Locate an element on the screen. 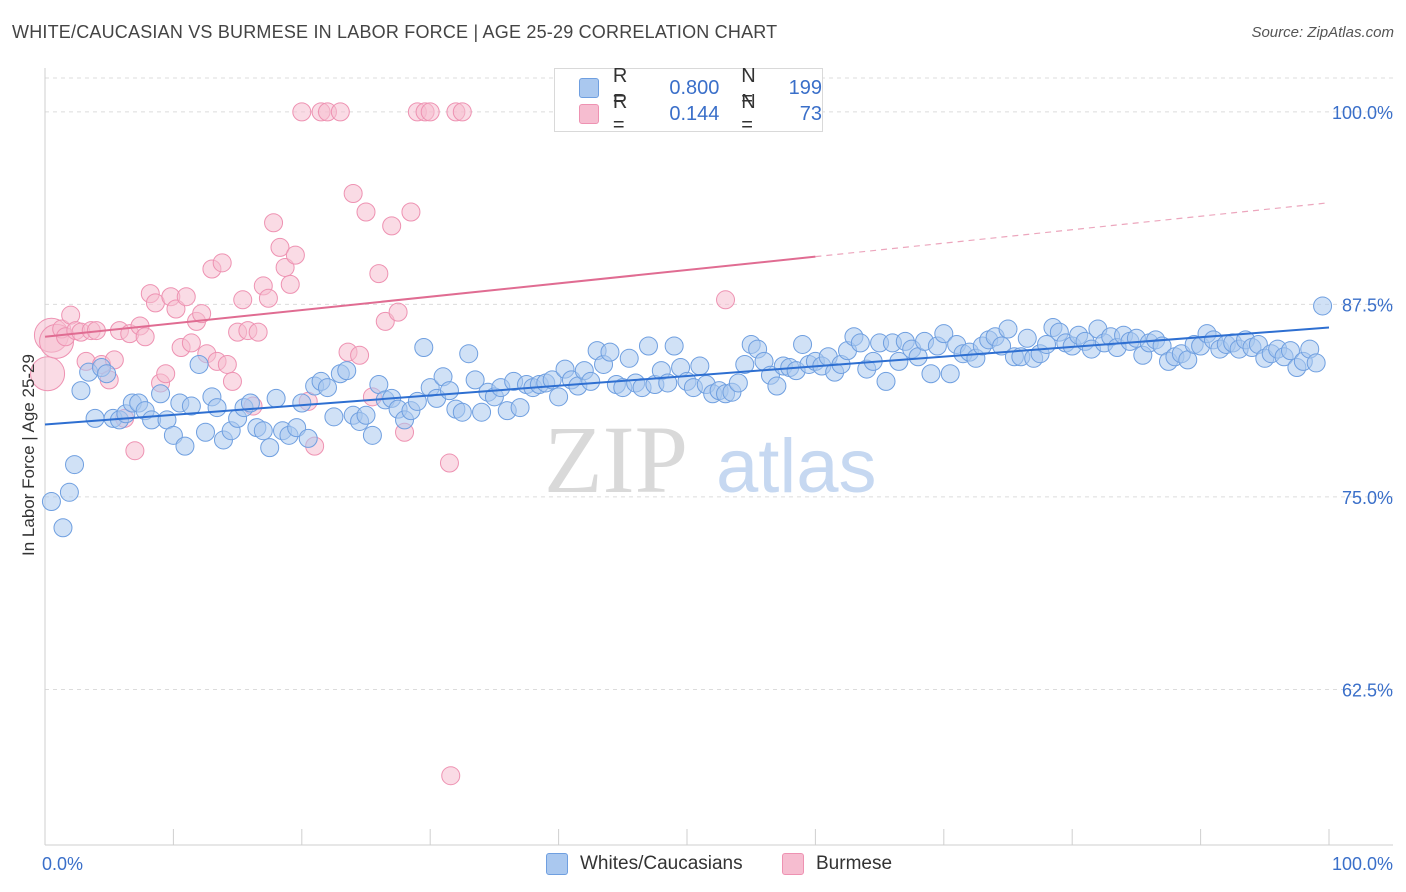 Image resolution: width=1406 pixels, height=892 pixels. burmese-trend-extension is located at coordinates (1072, 230).